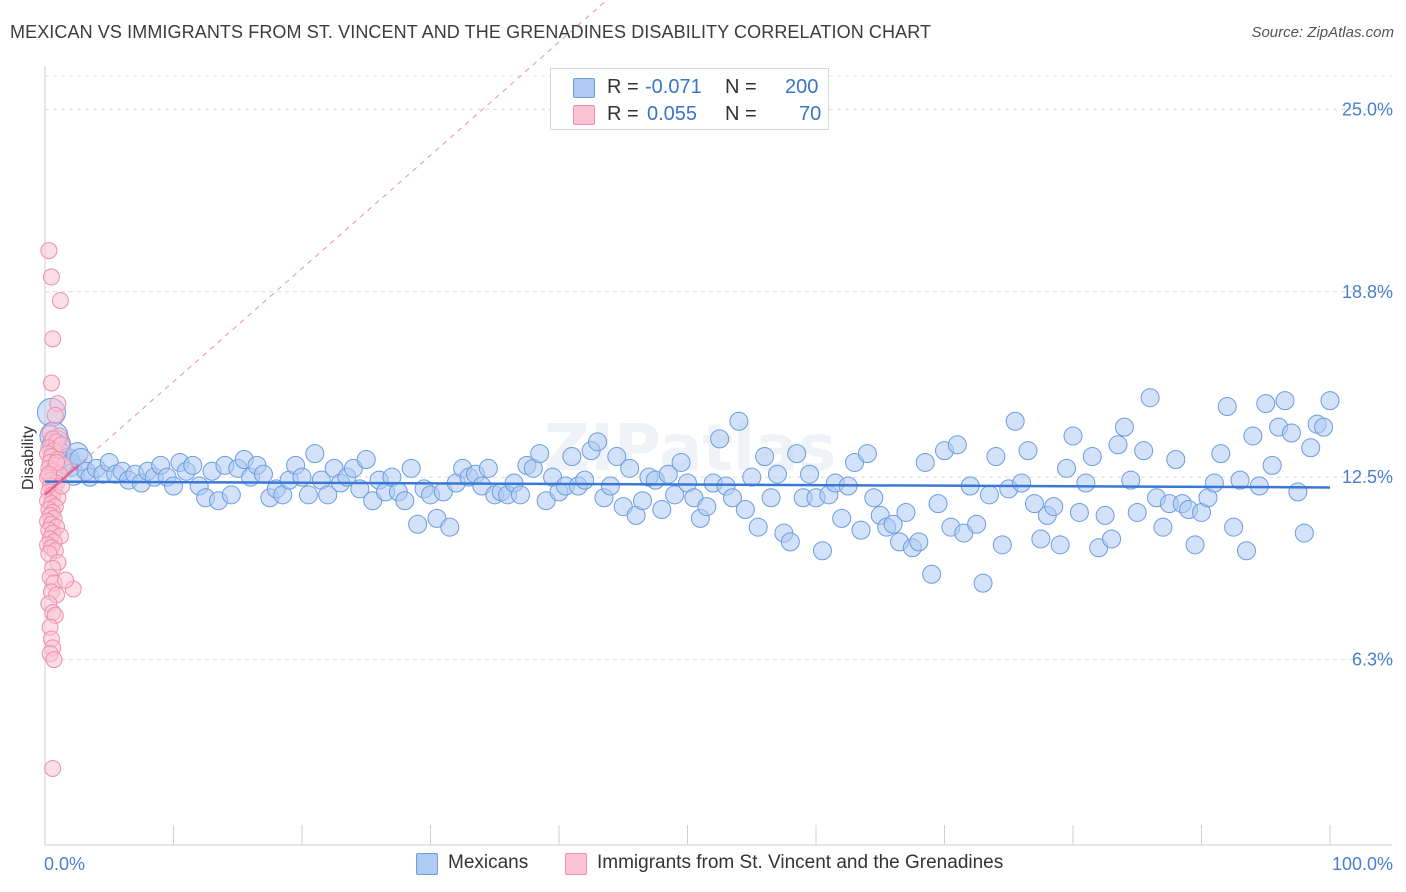  Describe the element at coordinates (741, 114) in the screenshot. I see `legend-n-label: N =` at that location.